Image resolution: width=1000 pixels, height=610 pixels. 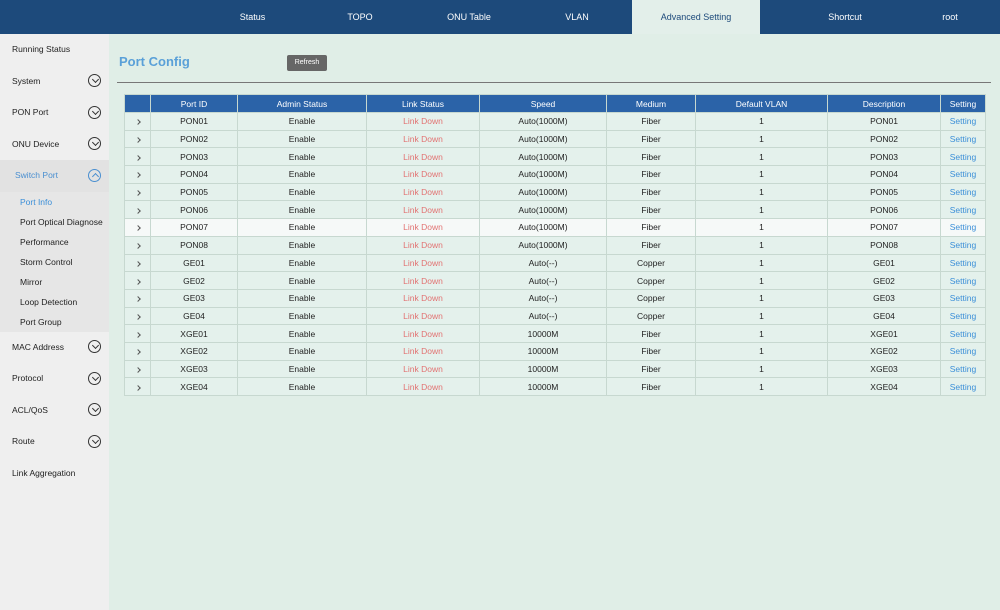 I want to click on menu-item: Link Aggregation, so click(x=54, y=474).